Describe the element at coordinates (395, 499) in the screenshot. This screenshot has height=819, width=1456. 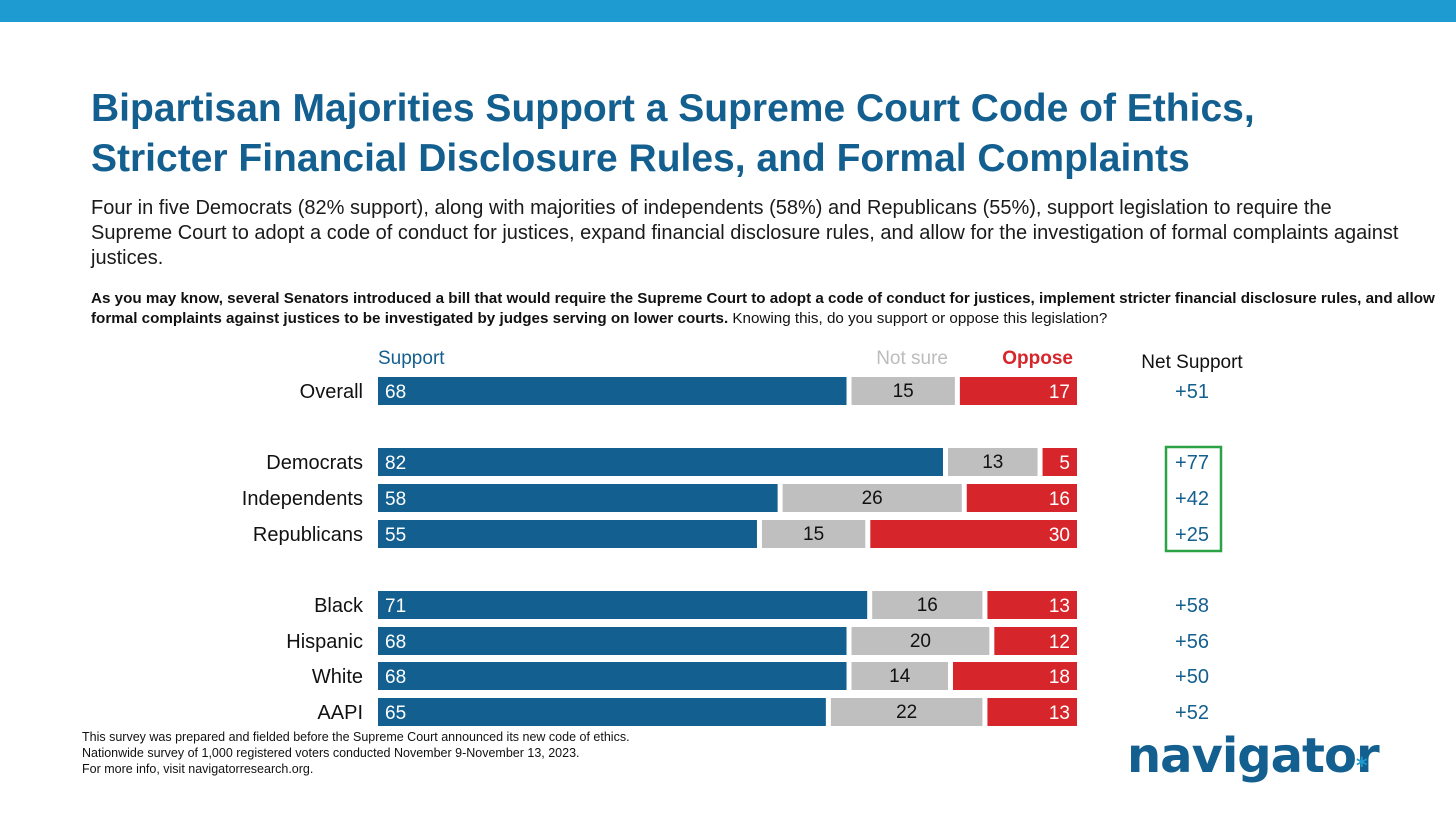
I see `value-support-independents: 58` at that location.